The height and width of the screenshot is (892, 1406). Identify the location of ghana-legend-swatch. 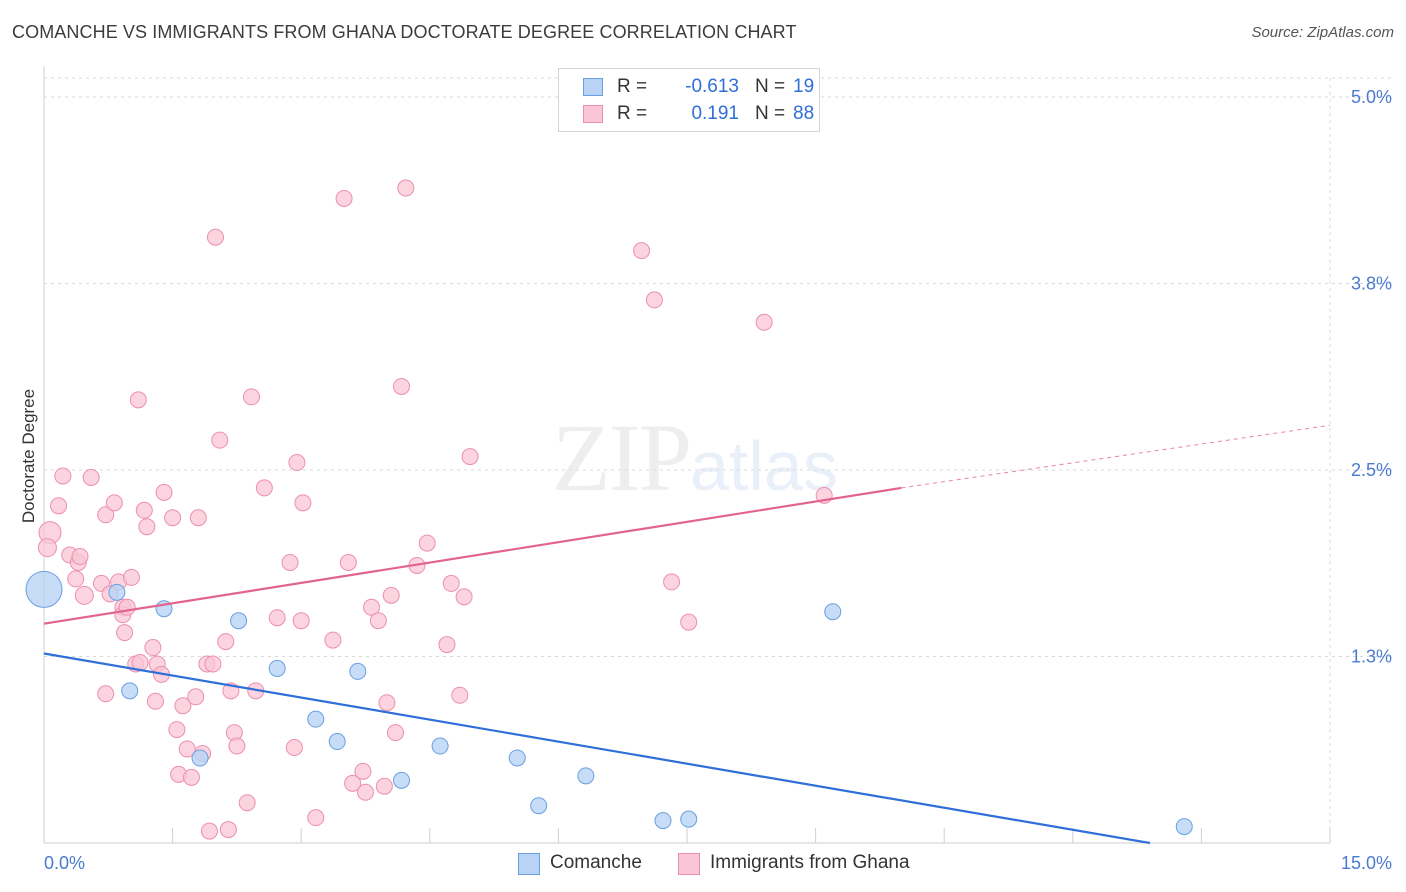
(689, 864).